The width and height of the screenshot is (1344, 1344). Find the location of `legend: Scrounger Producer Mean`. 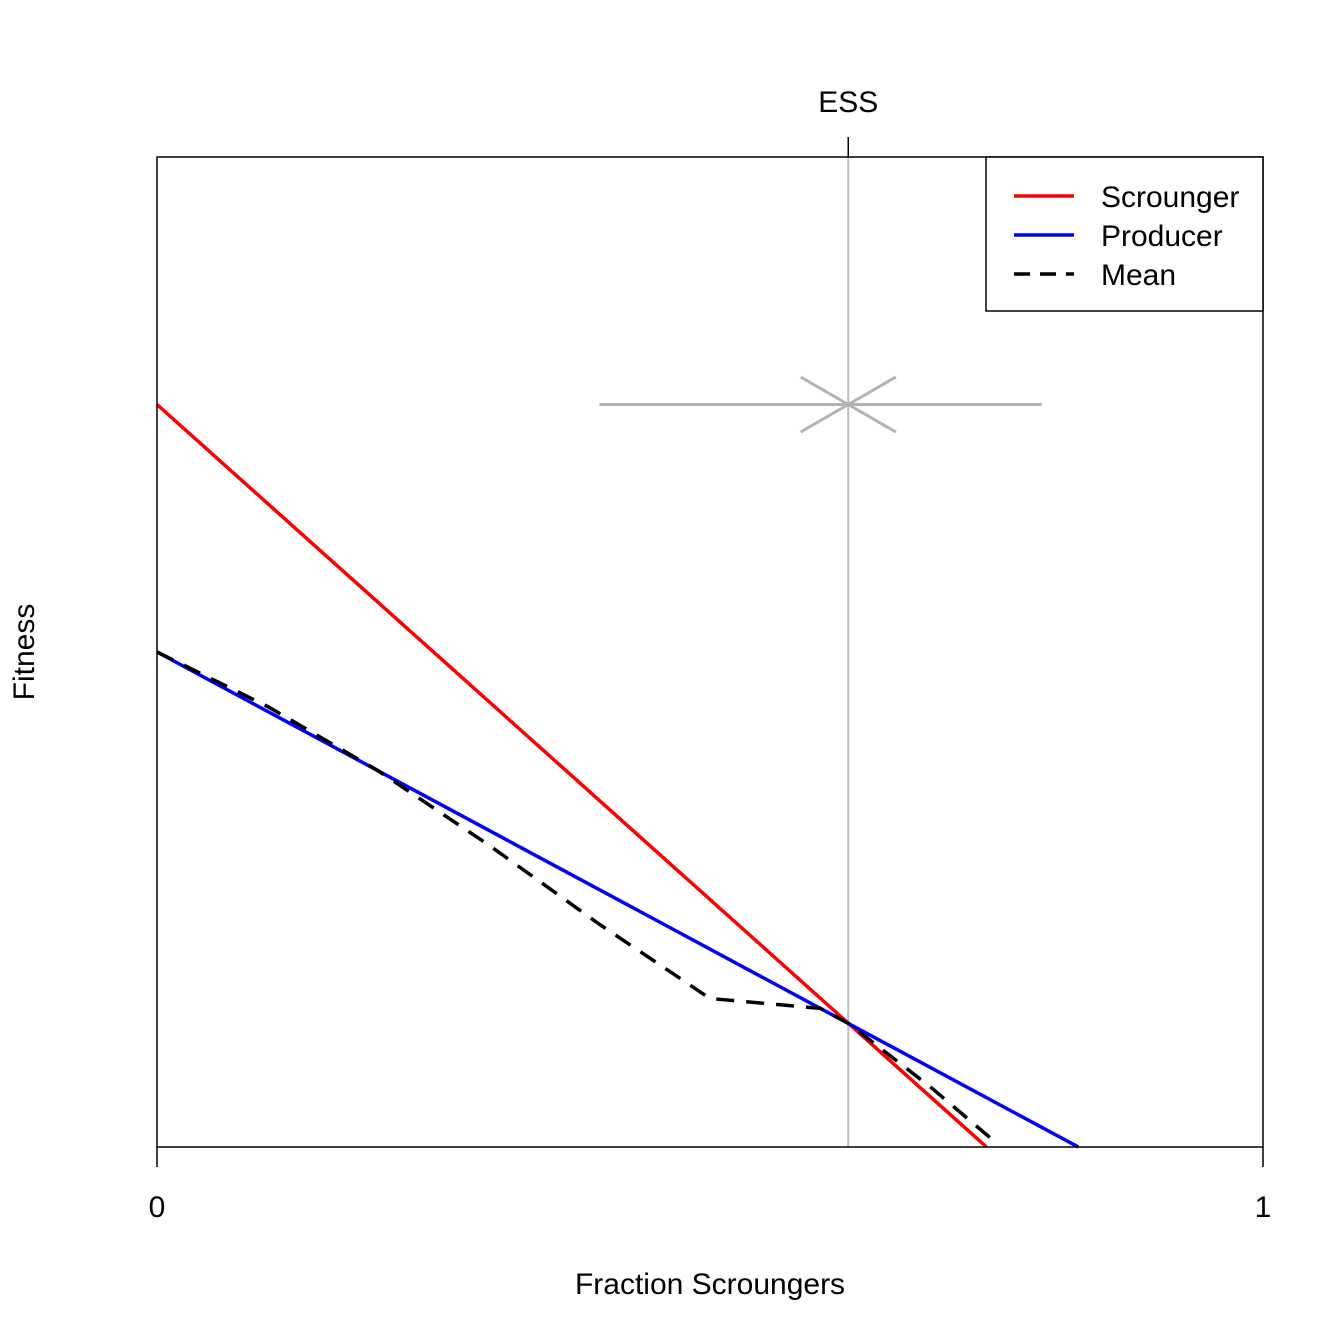

legend: Scrounger Producer Mean is located at coordinates (1124, 234).